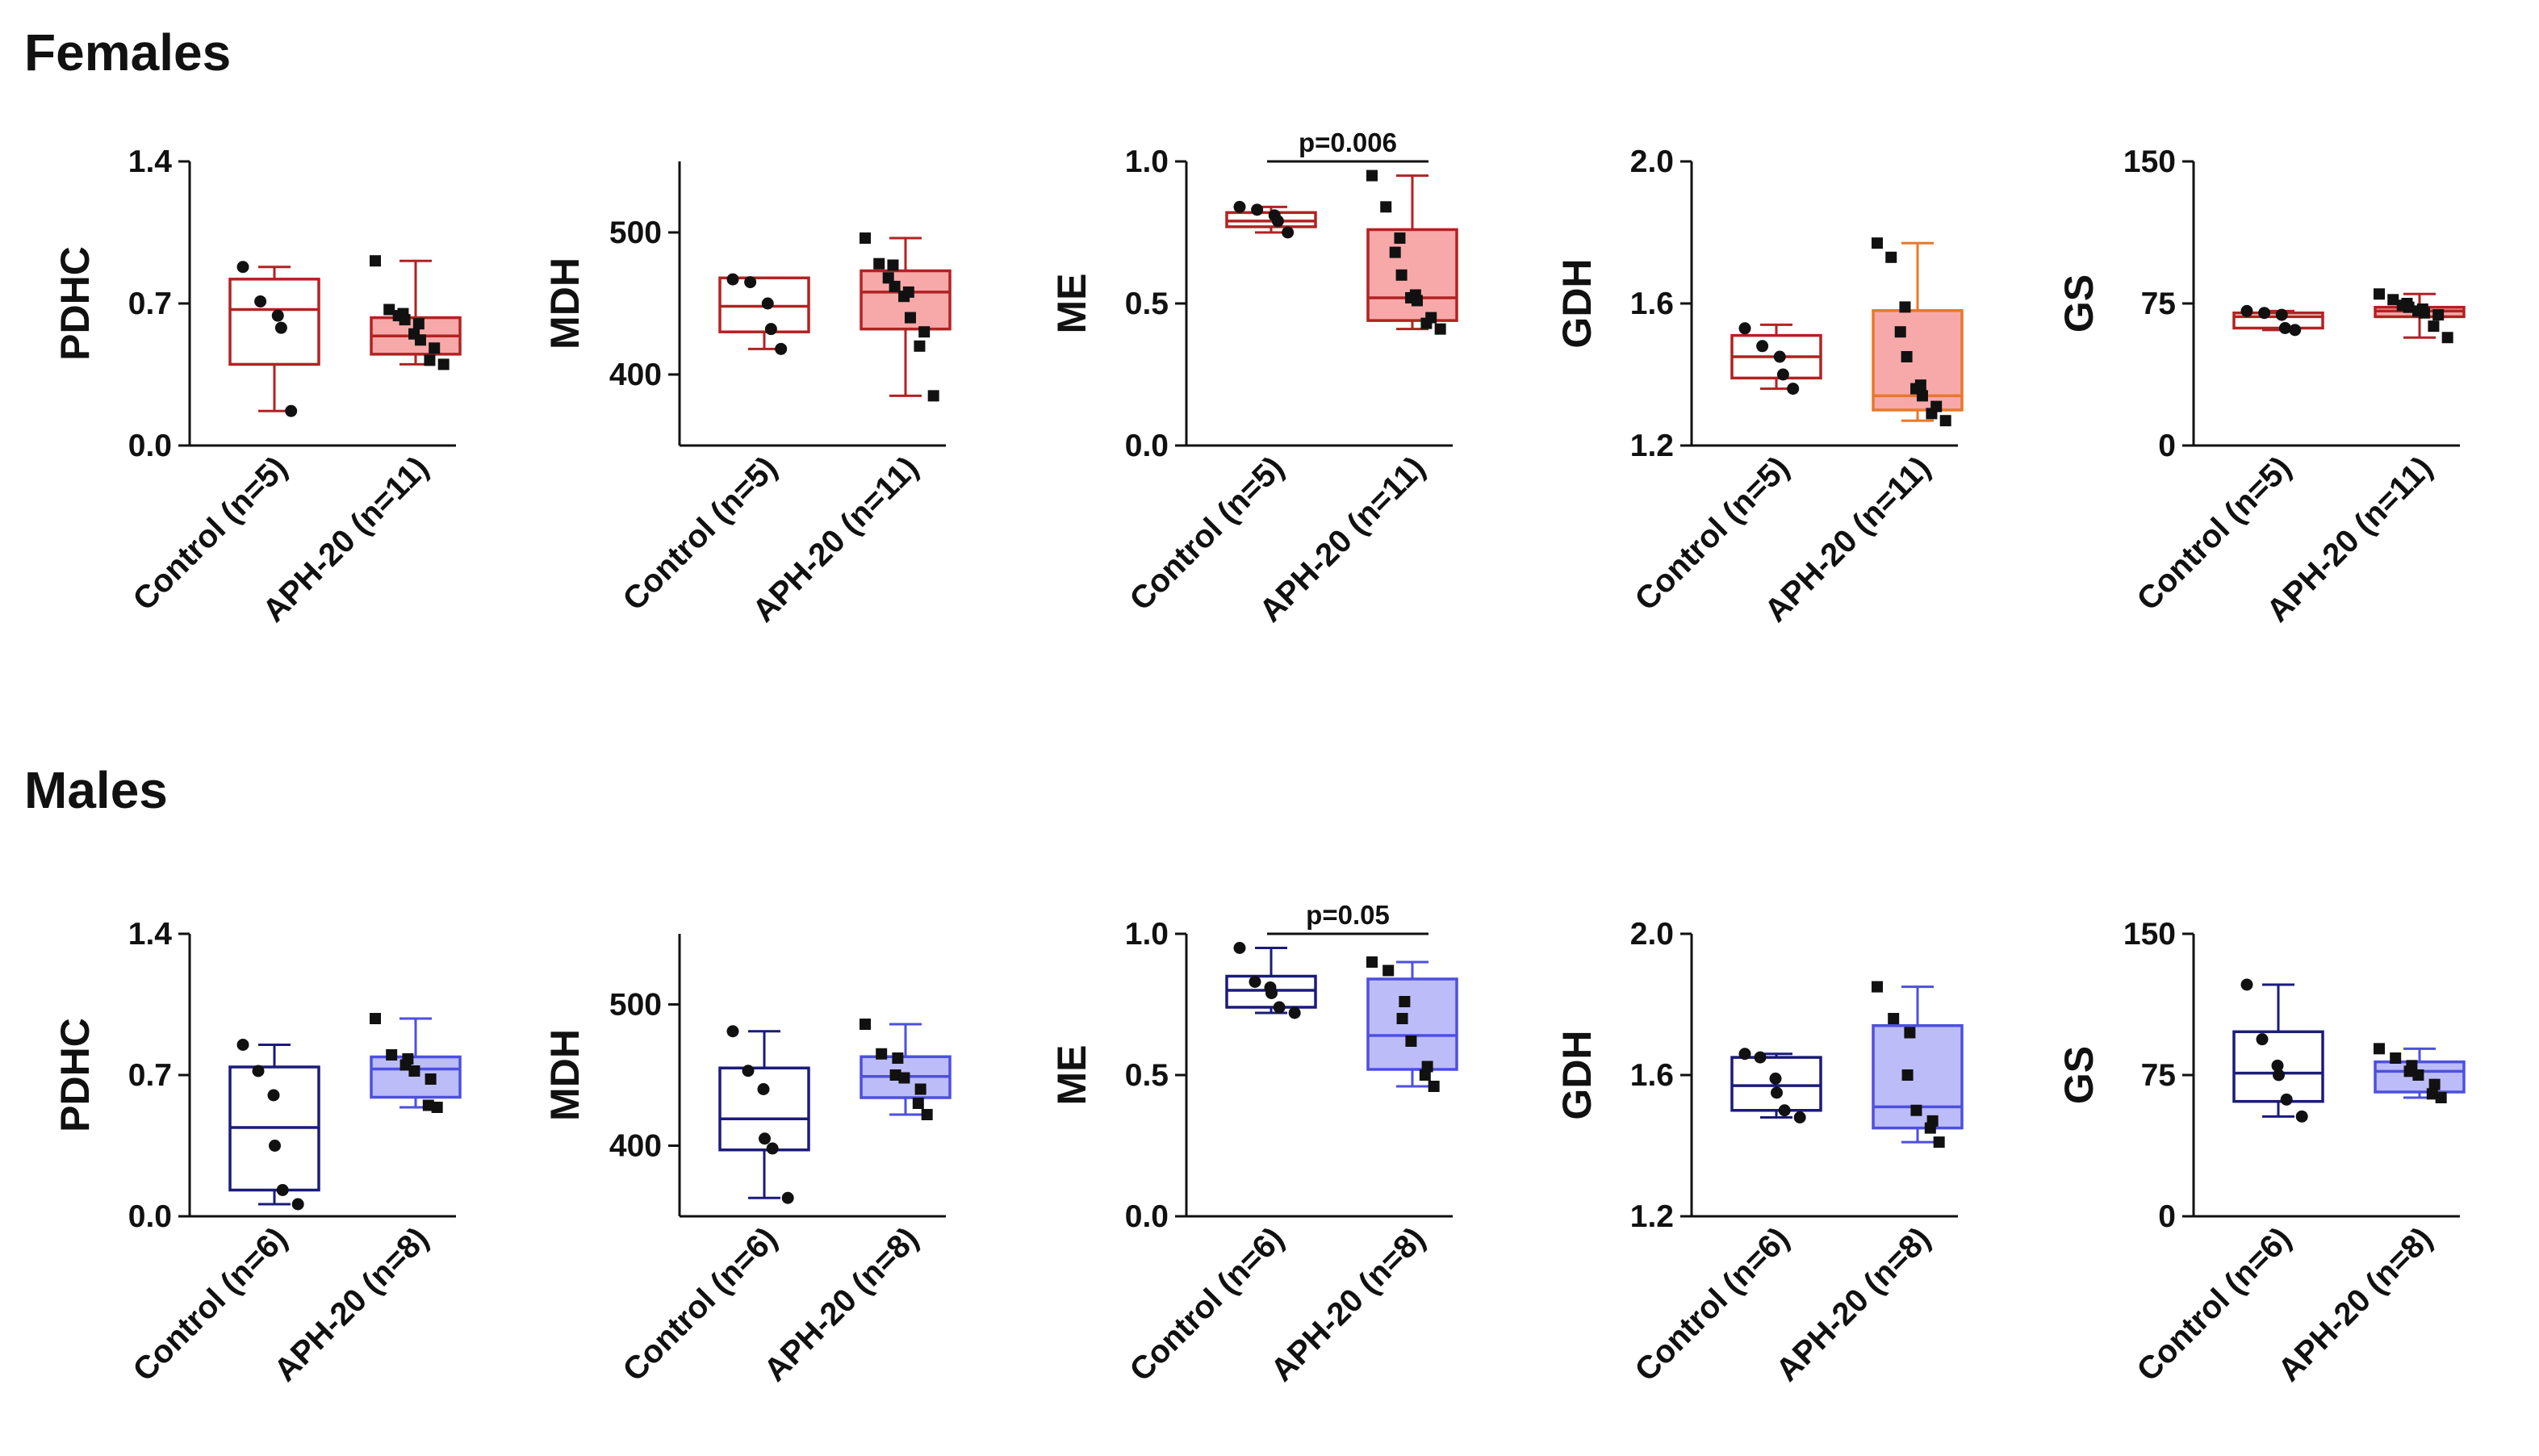 This screenshot has height=1456, width=2539. Describe the element at coordinates (1652, 162) in the screenshot. I see `y-tick-label: 2.0` at that location.